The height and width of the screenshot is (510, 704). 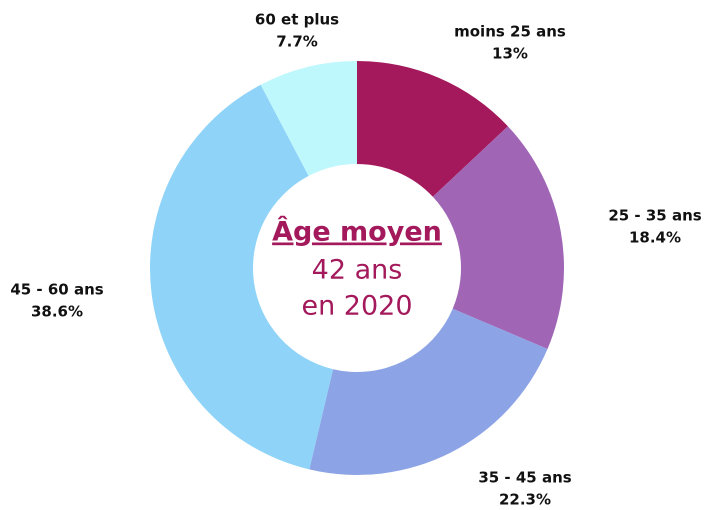 I want to click on slice-value-label: 38.6%, so click(x=57, y=312).